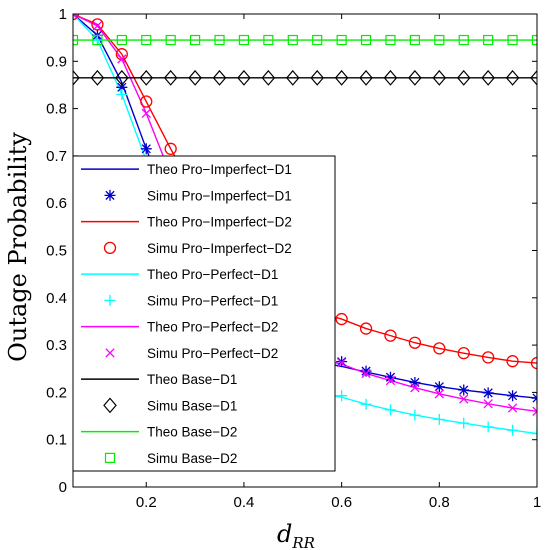  I want to click on legend-label: Simu Pro−Imperfect−D2, so click(219, 248).